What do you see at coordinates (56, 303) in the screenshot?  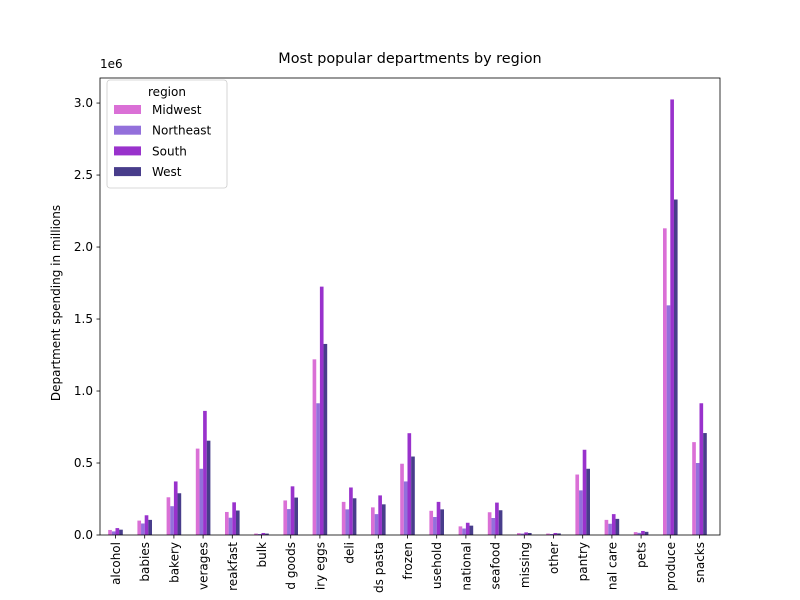 I see `y-axis-label: Department spending in millions` at bounding box center [56, 303].